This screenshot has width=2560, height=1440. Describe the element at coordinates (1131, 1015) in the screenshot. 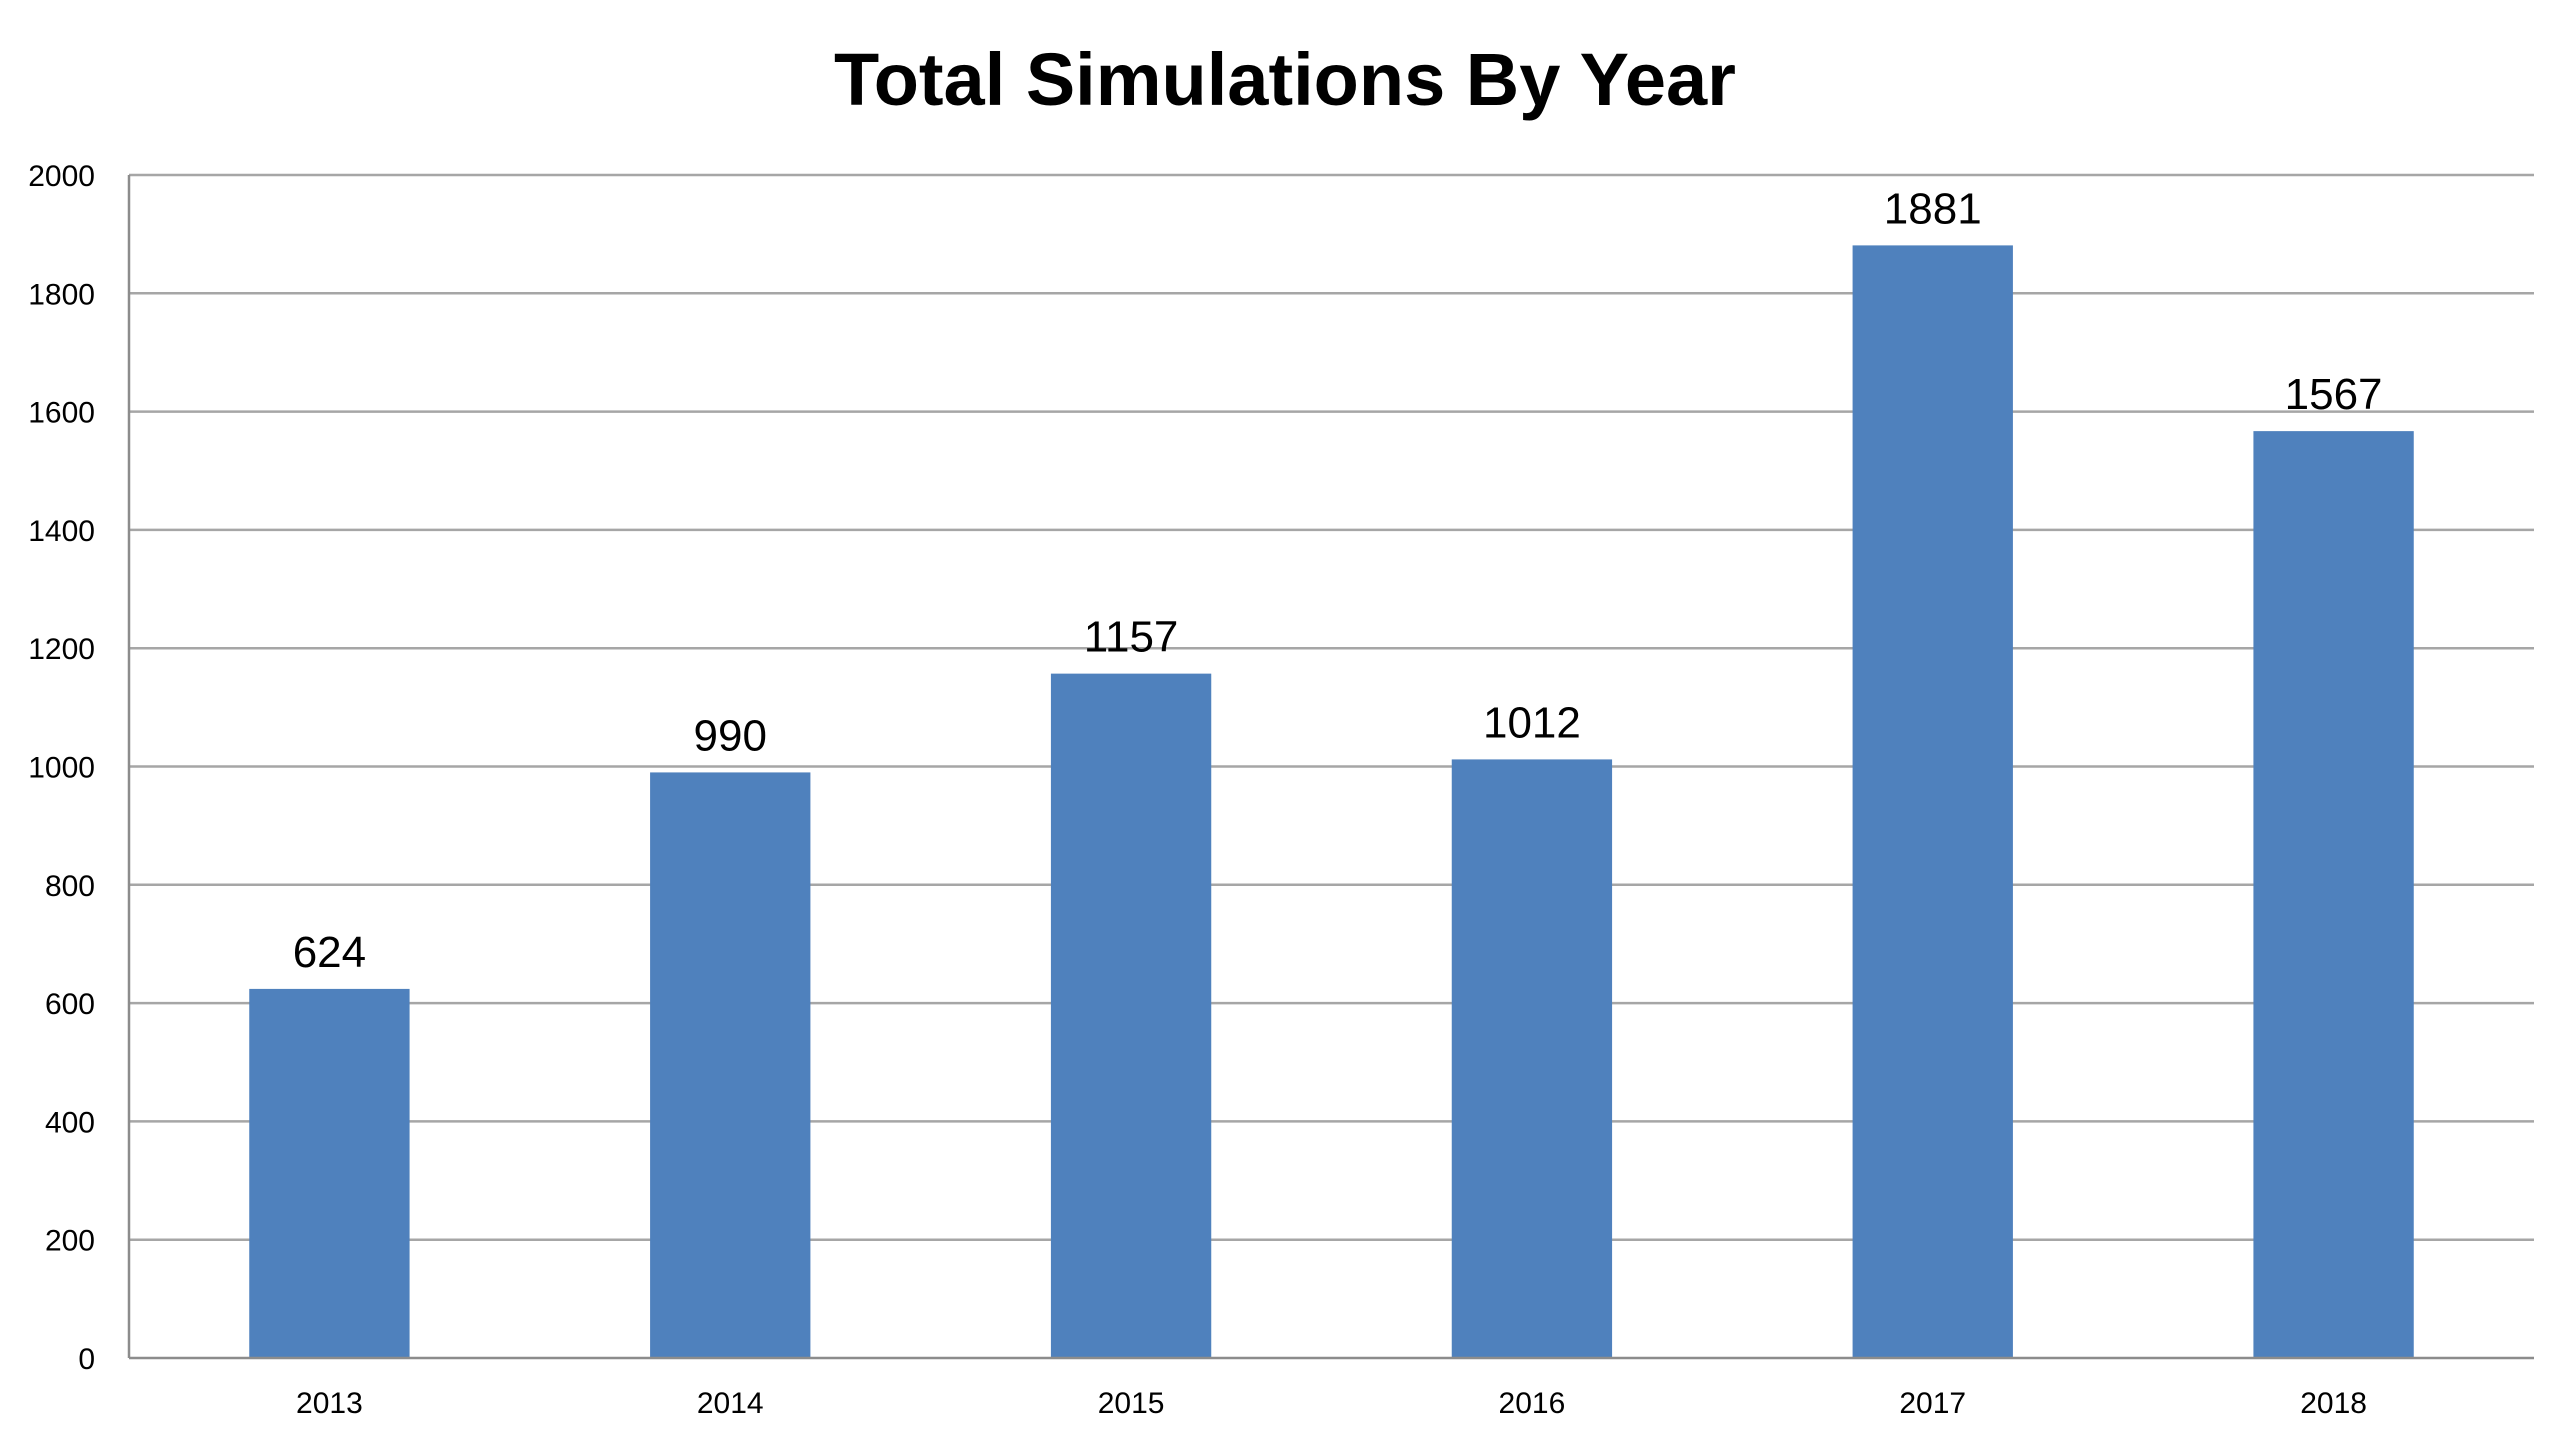

I see `bar-2015` at that location.